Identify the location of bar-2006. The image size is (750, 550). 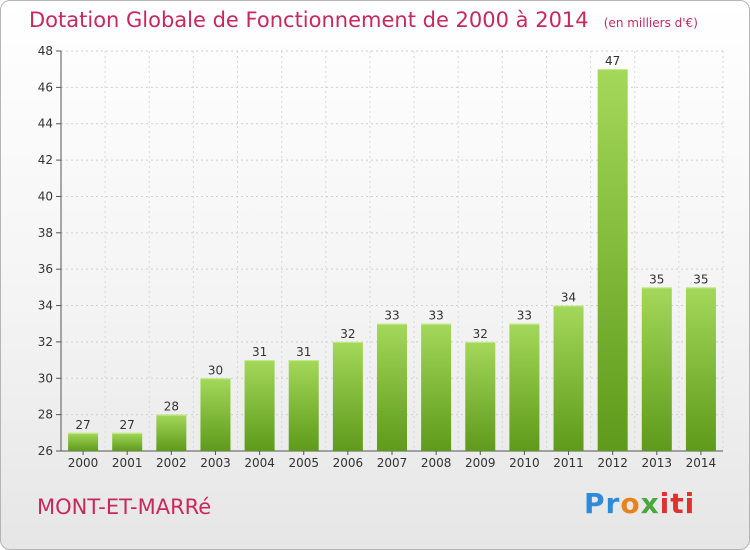
(347, 396).